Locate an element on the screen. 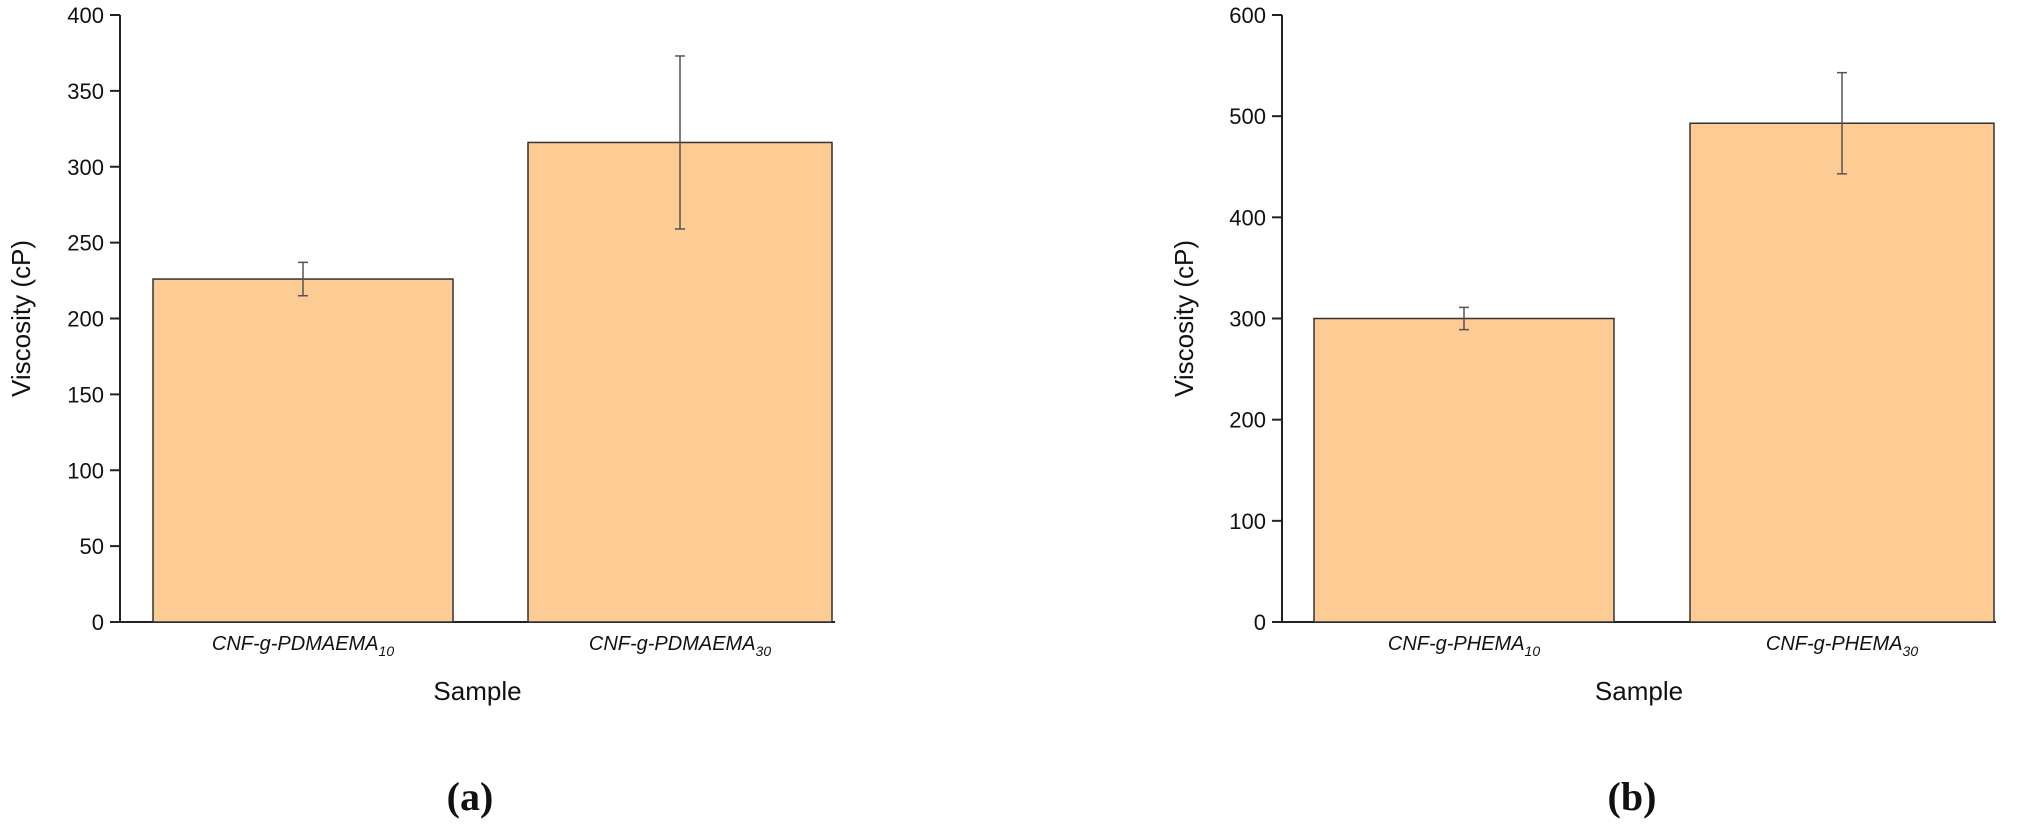 The width and height of the screenshot is (2032, 824). x-category-label: CNF-g-PHEMA30 is located at coordinates (1842, 646).